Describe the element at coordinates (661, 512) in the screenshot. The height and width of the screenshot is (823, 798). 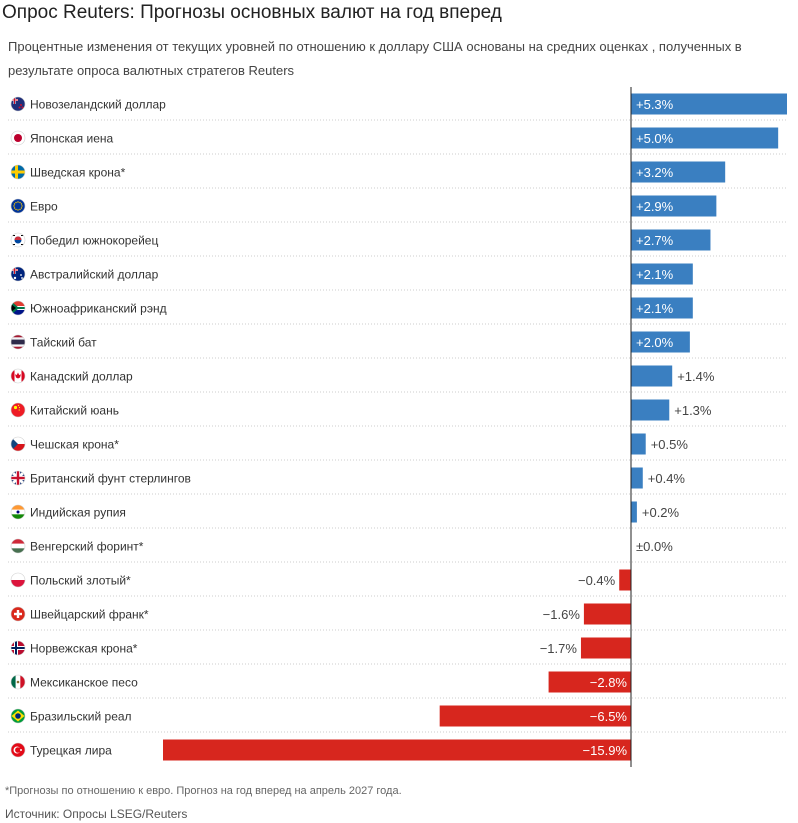
I see `value-label: +0.2%` at that location.